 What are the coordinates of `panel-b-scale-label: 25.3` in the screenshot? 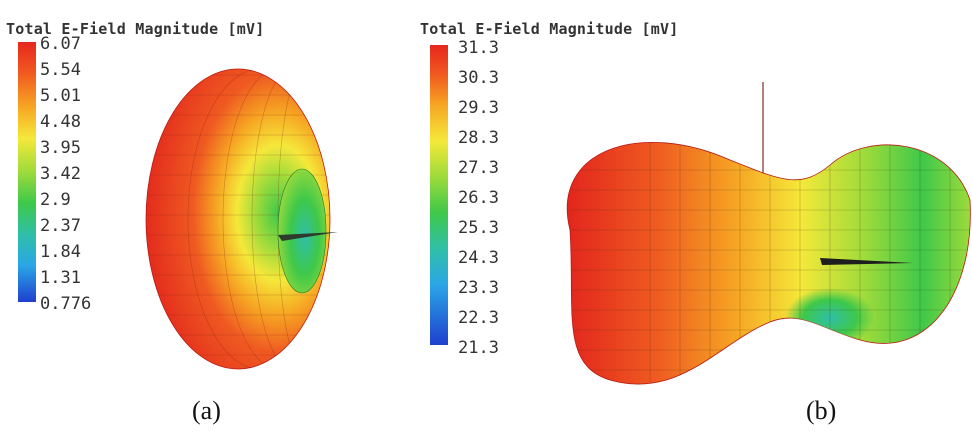 It's located at (478, 228).